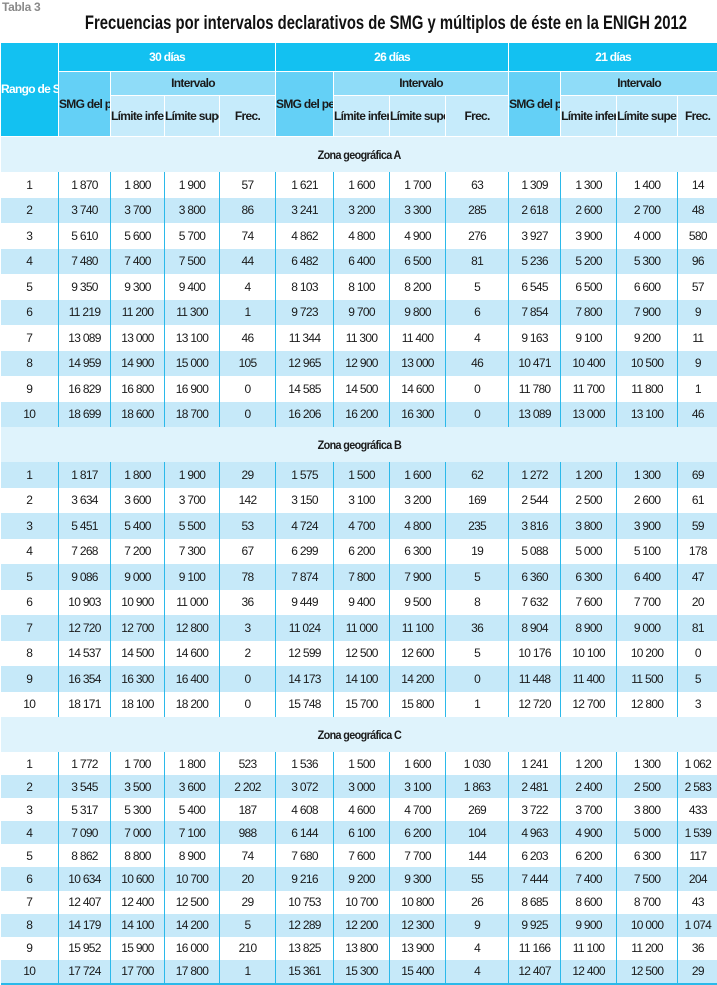 Image resolution: width=717 pixels, height=985 pixels. Describe the element at coordinates (305, 475) in the screenshot. I see `value-cell: 1 575` at that location.